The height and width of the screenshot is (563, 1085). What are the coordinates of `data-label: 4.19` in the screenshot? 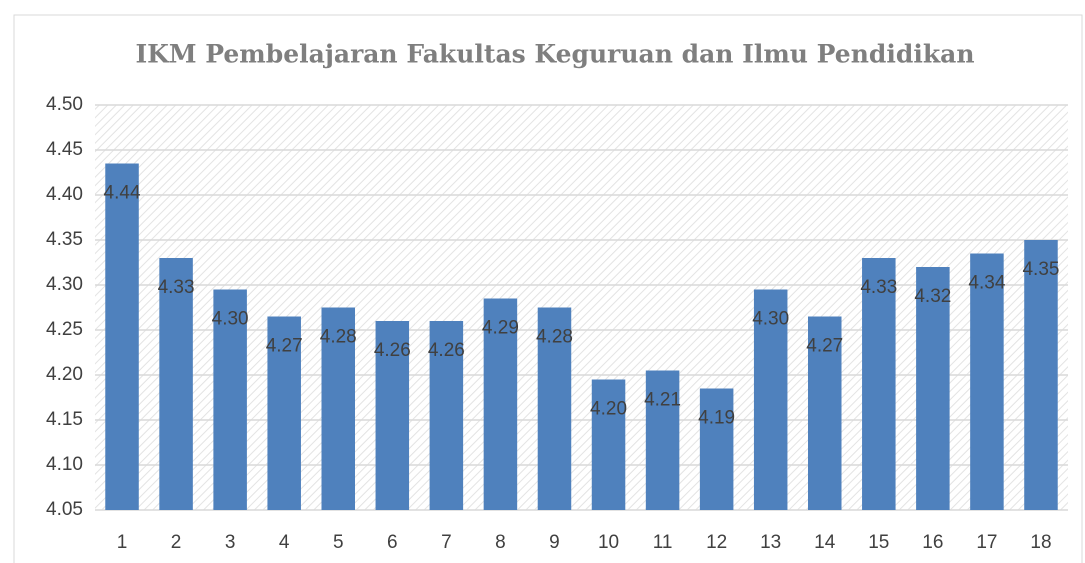 It's located at (716, 418).